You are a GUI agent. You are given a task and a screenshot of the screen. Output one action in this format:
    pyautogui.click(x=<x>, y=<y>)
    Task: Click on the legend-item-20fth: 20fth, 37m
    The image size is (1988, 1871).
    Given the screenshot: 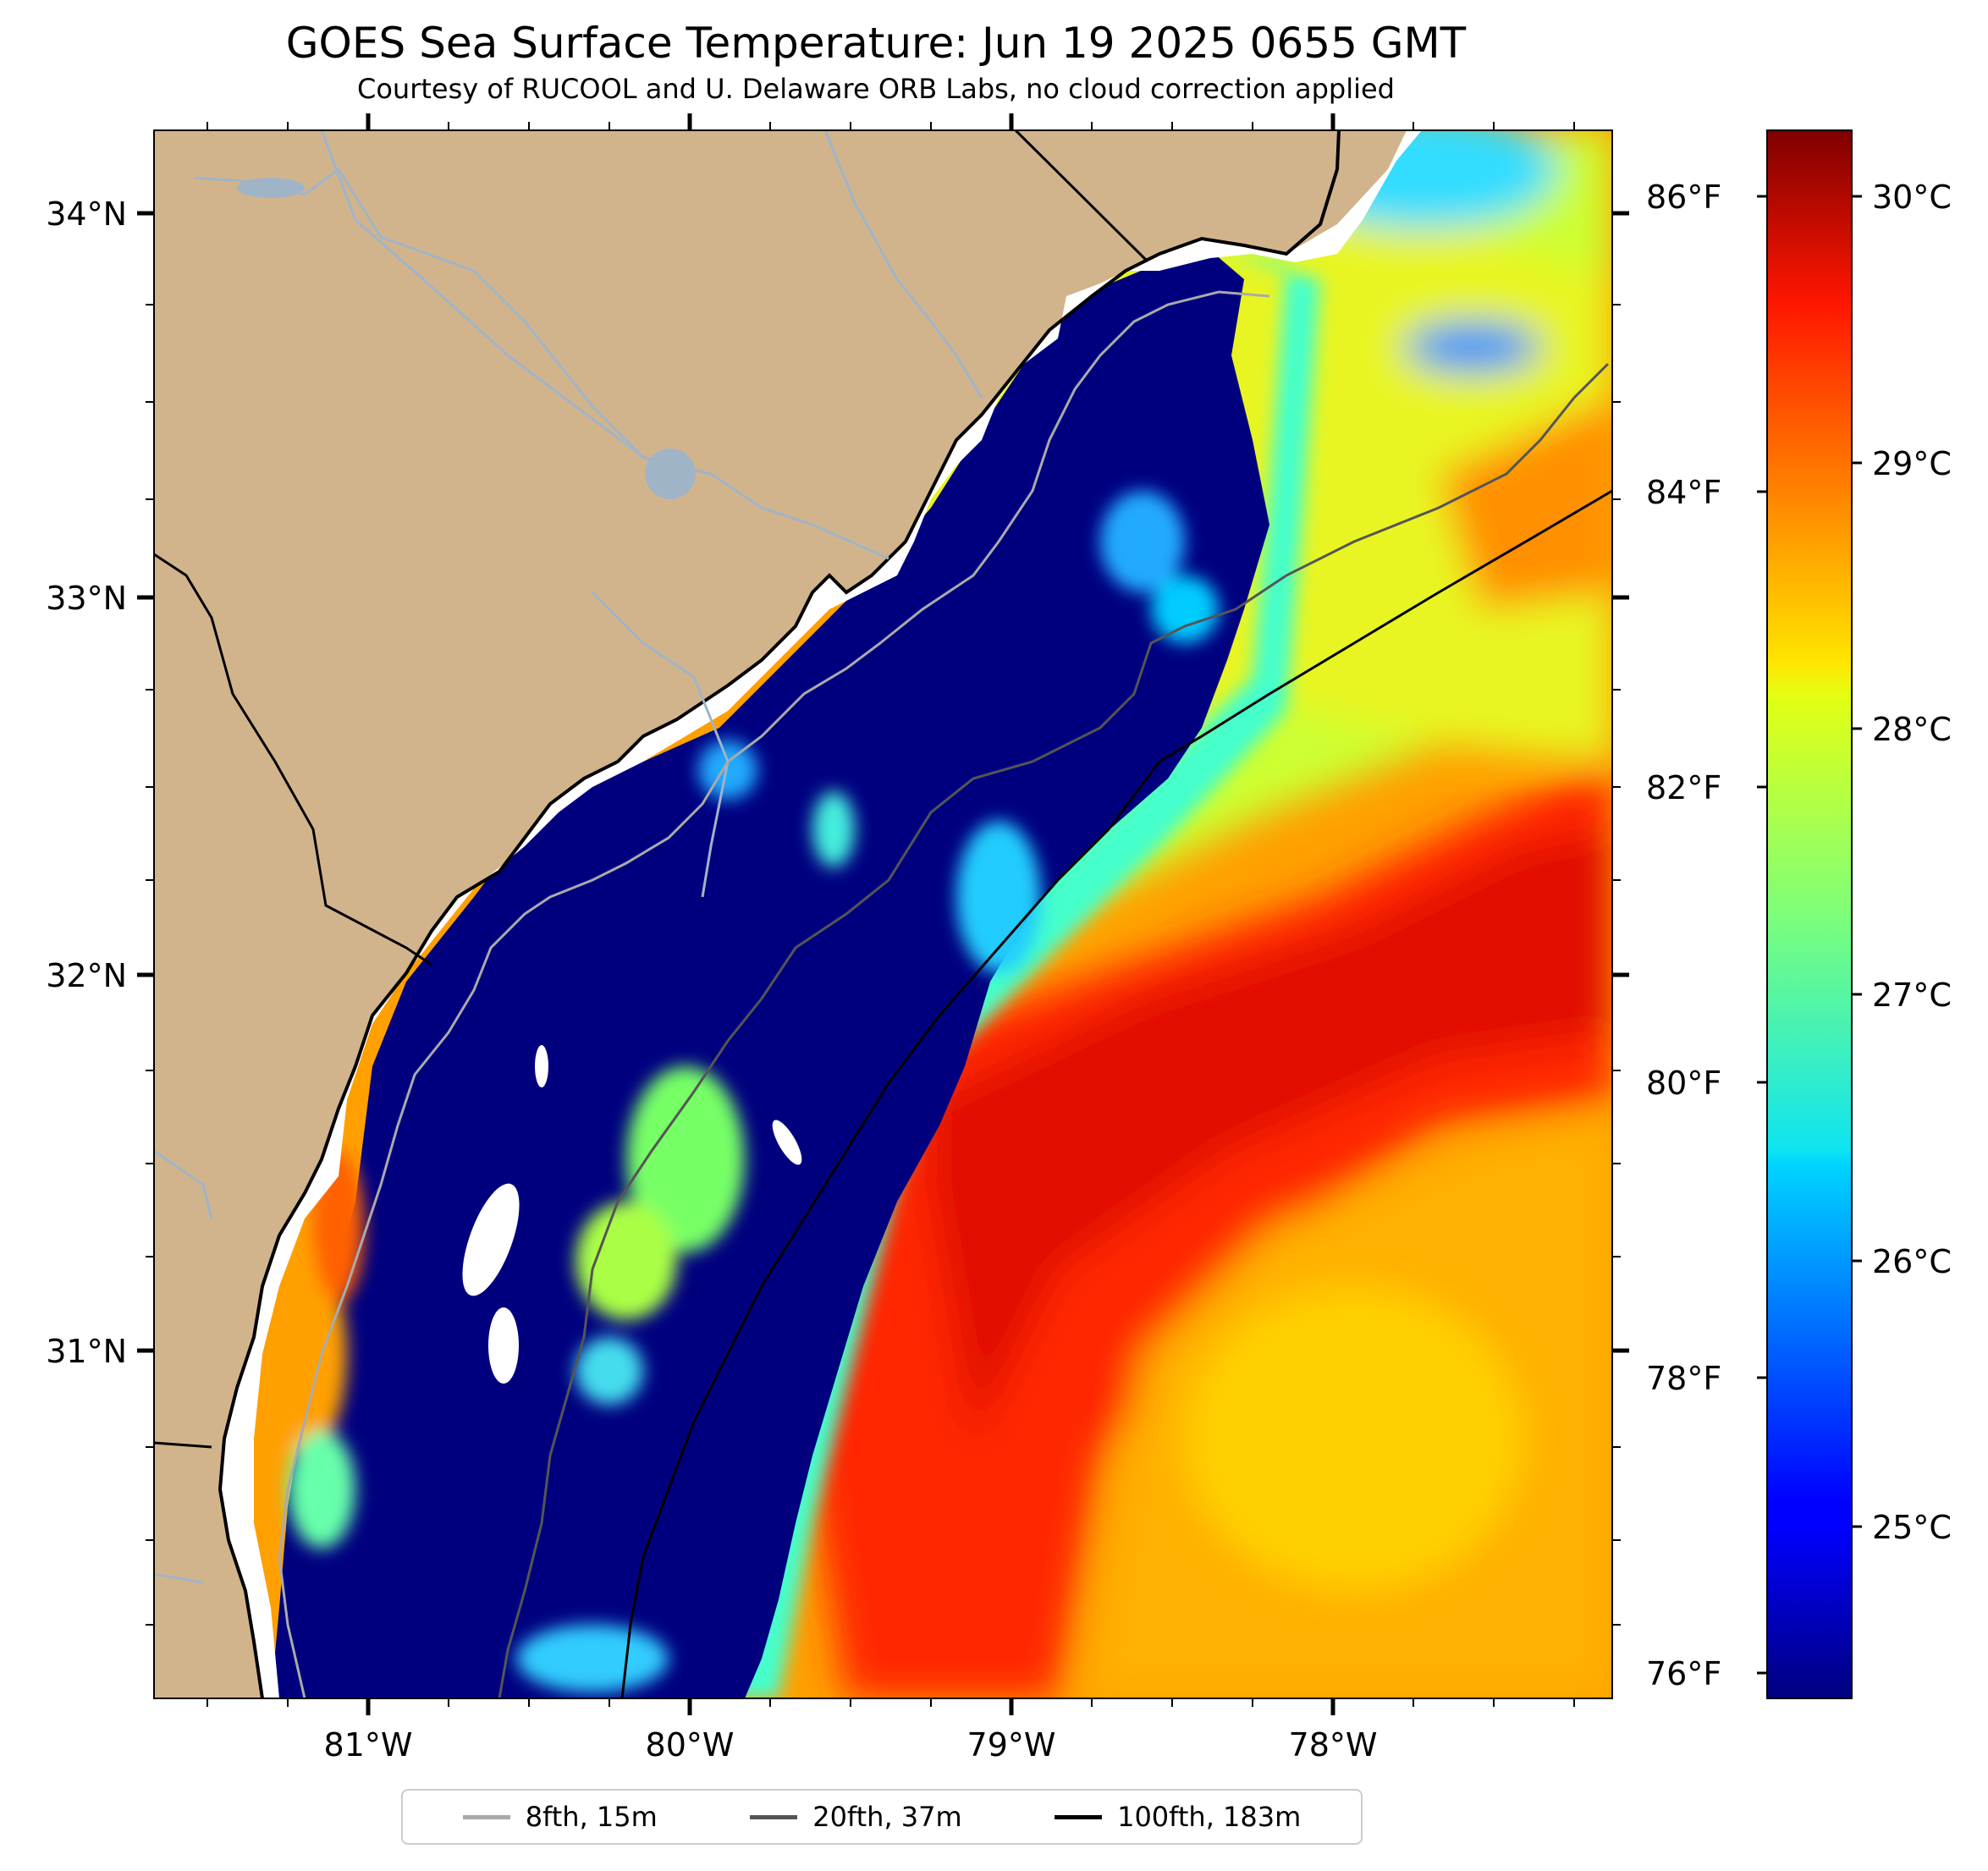 What is the action you would take?
    pyautogui.click(x=856, y=1817)
    